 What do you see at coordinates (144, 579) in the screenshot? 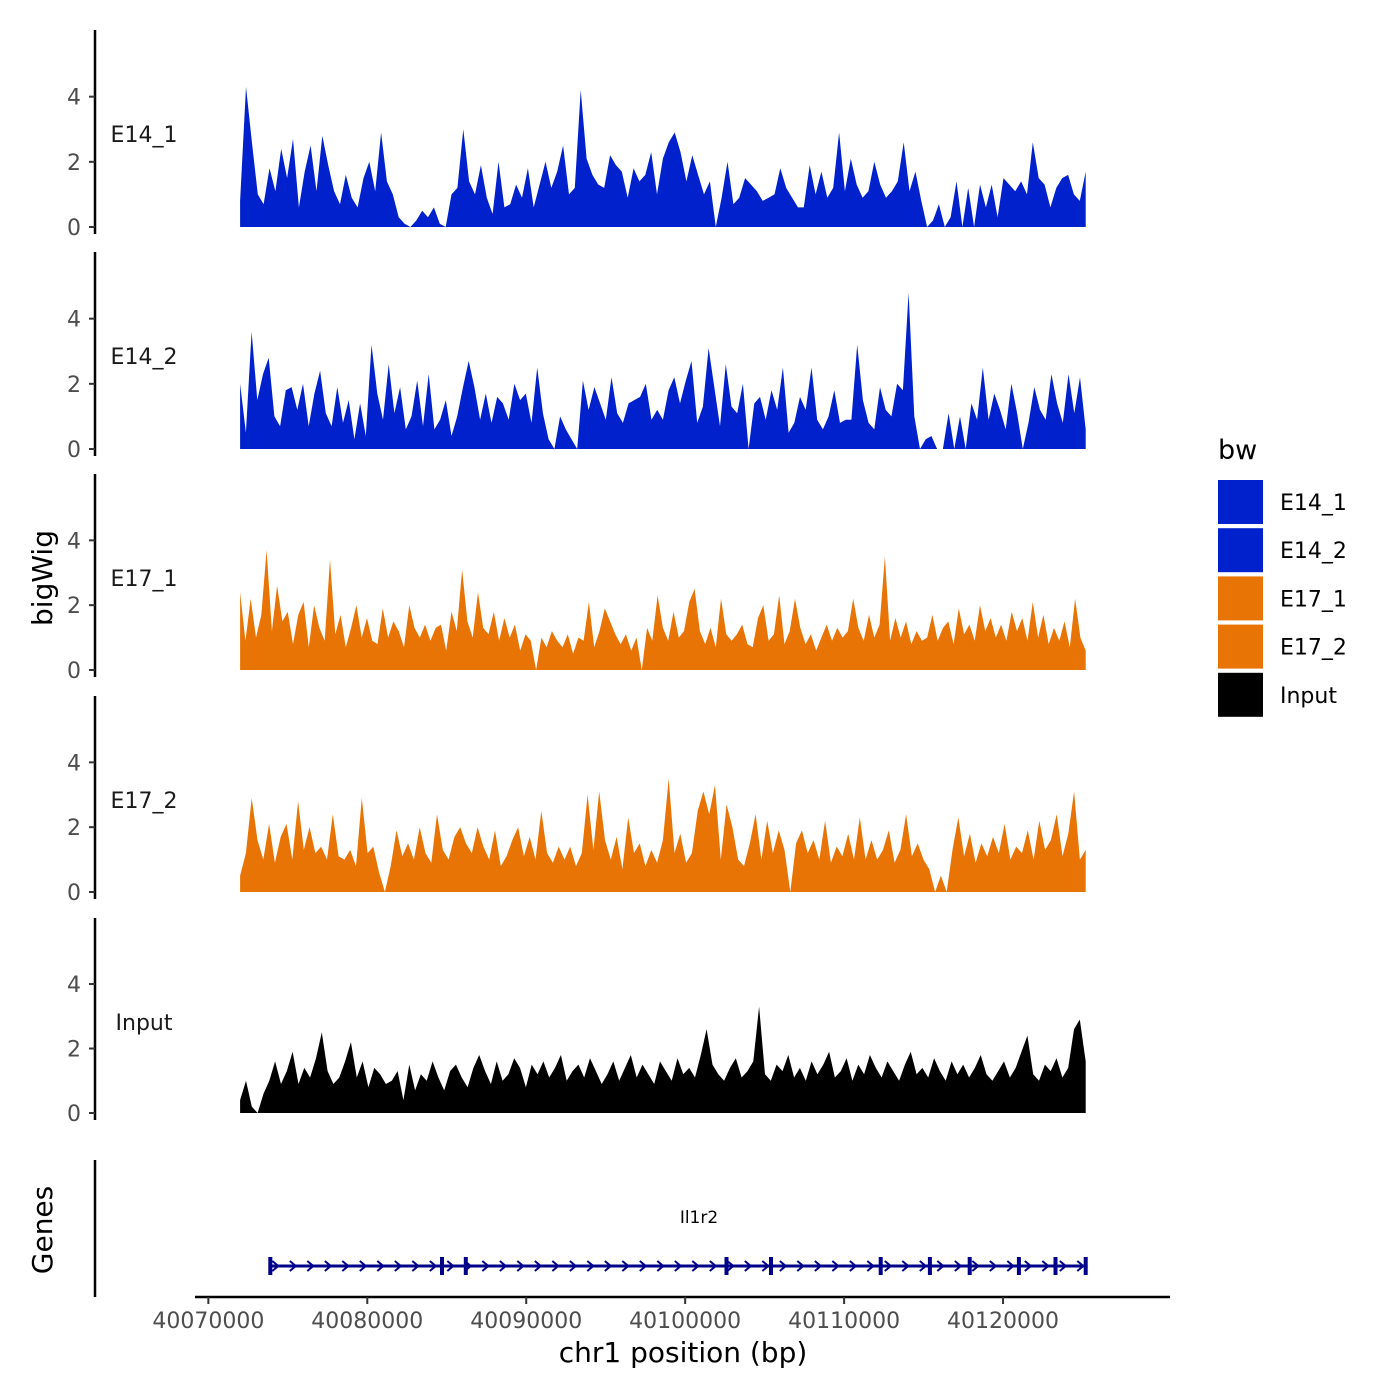
I see `track-label: E17_1` at bounding box center [144, 579].